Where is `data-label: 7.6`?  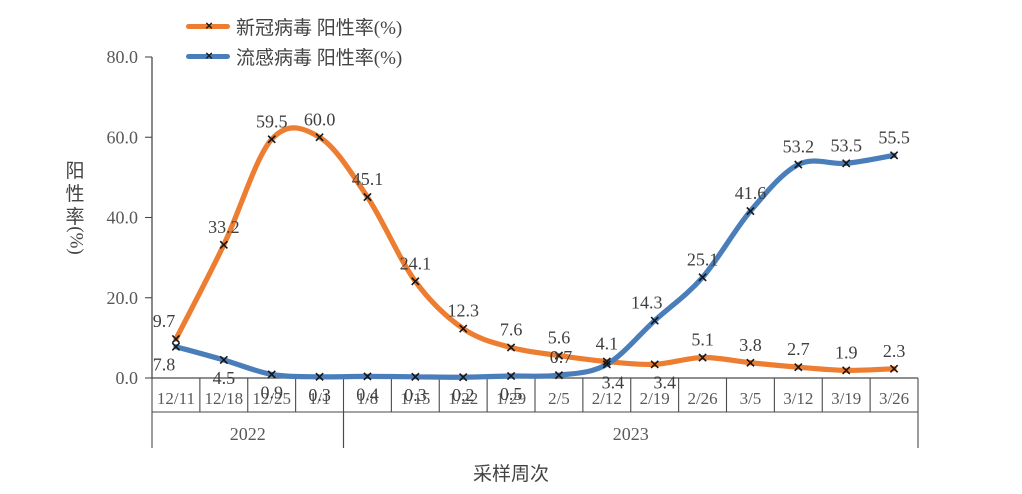
data-label: 7.6 is located at coordinates (511, 330).